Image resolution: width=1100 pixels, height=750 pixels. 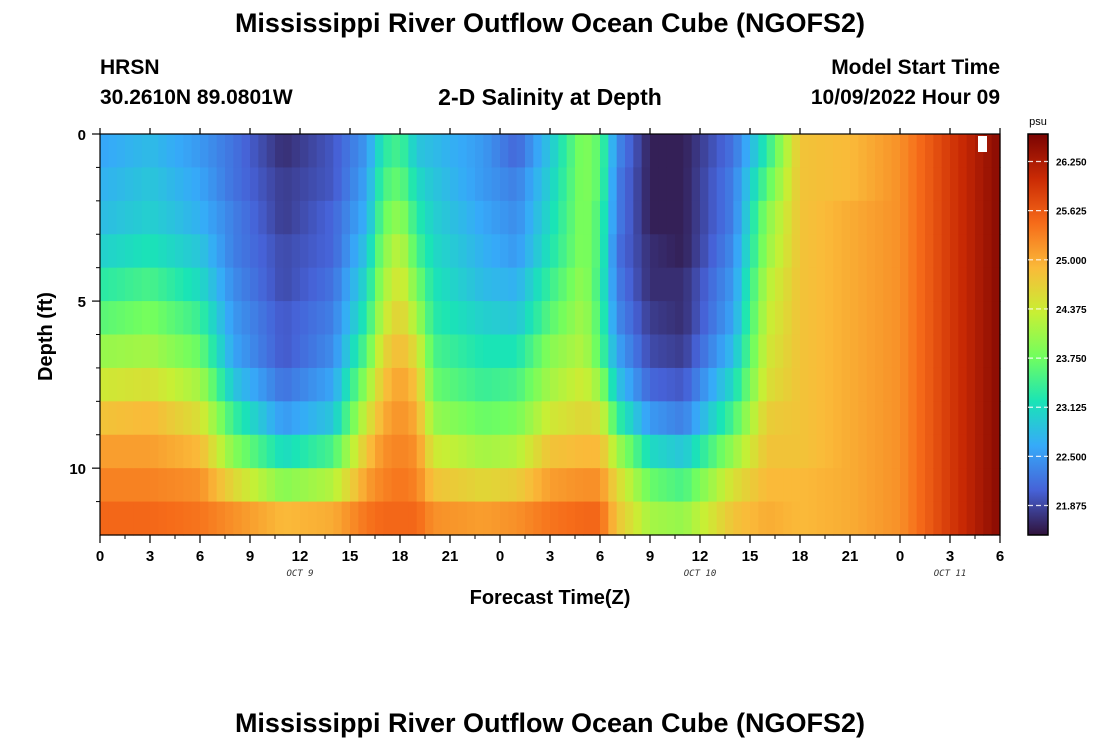 What do you see at coordinates (196, 97) in the screenshot?
I see `station-coords: 30.2610N 89.0801W` at bounding box center [196, 97].